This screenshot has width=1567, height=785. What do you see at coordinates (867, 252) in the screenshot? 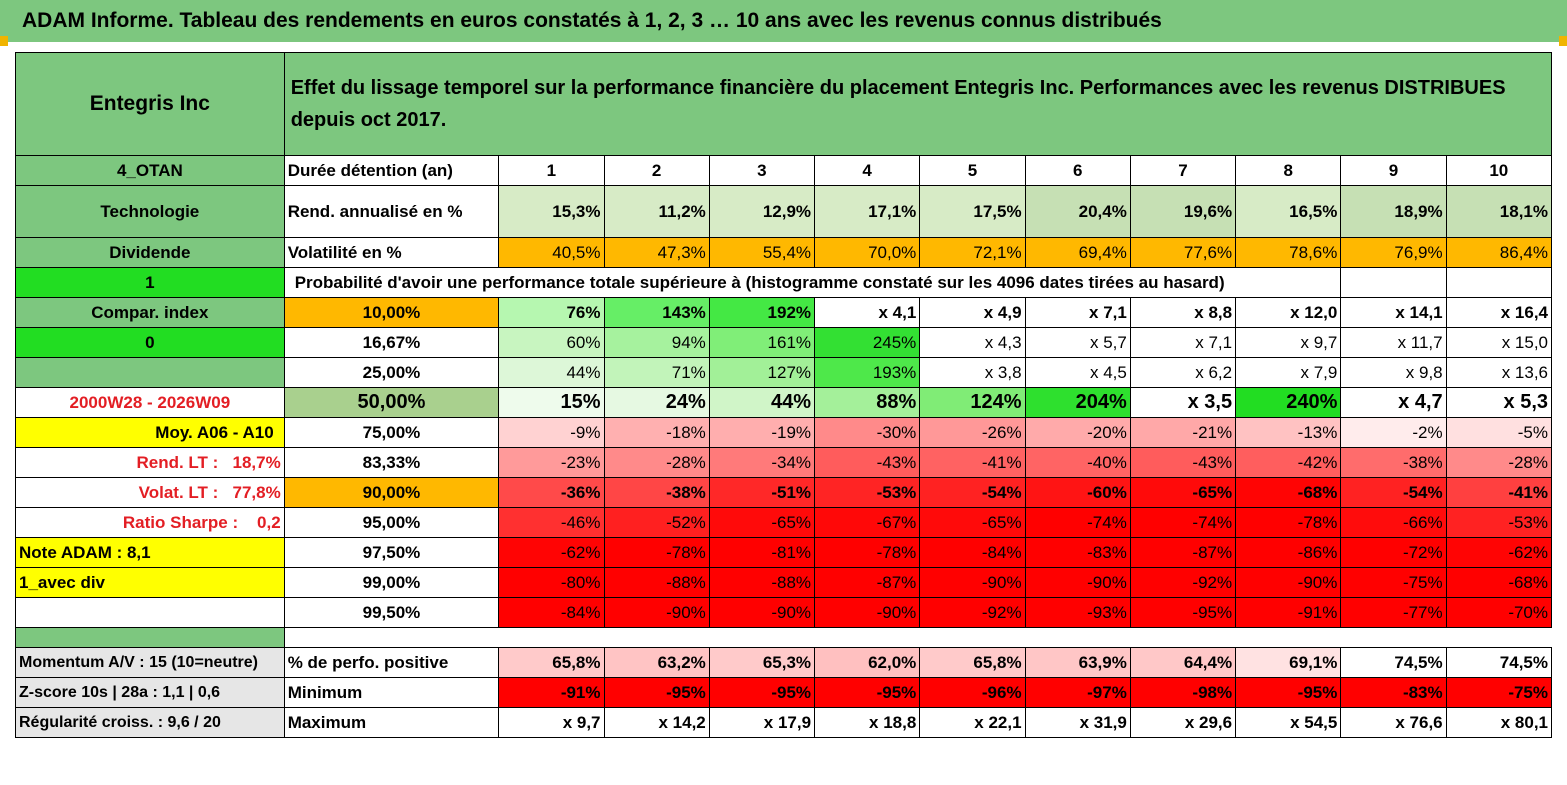
I see `volat-cell: 70,0%` at bounding box center [867, 252].